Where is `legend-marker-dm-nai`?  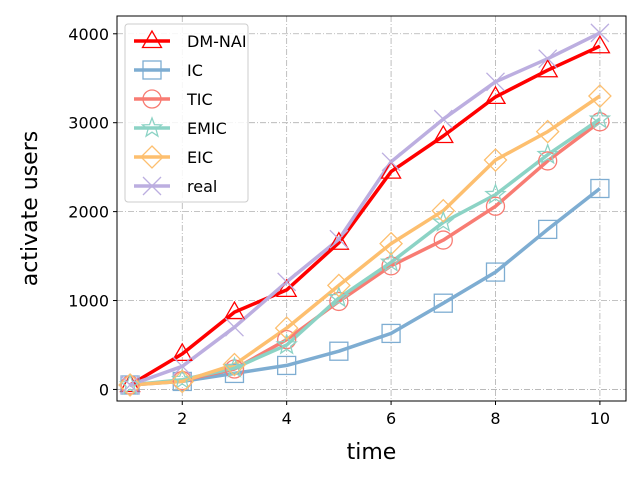 legend-marker-dm-nai is located at coordinates (152, 39).